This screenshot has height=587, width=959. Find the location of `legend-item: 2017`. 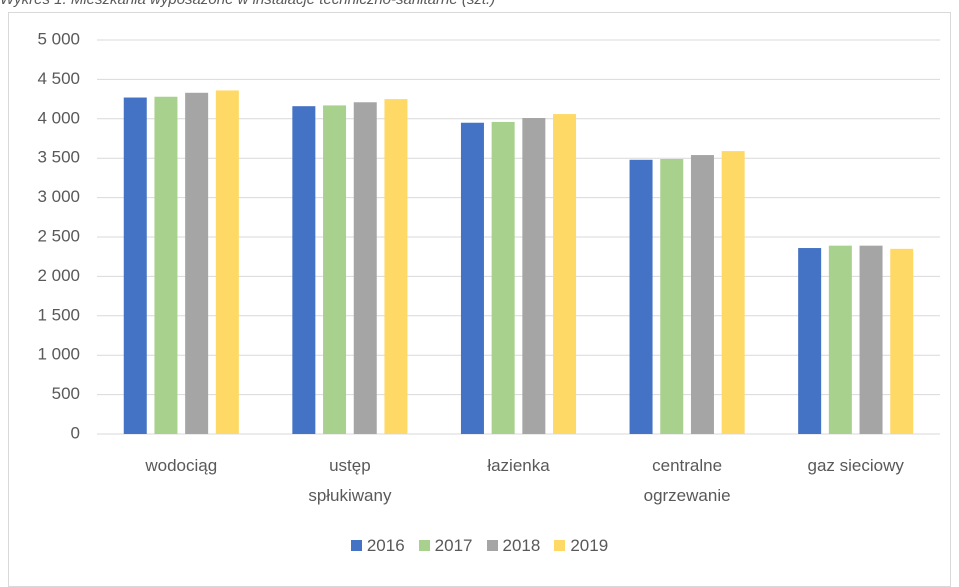

legend-item: 2017 is located at coordinates (445, 546).